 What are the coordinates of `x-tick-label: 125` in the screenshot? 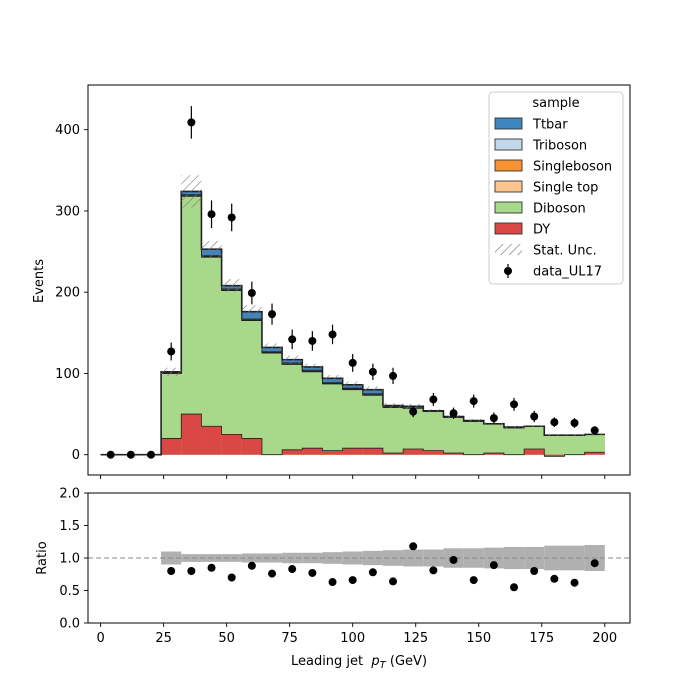 It's located at (415, 638).